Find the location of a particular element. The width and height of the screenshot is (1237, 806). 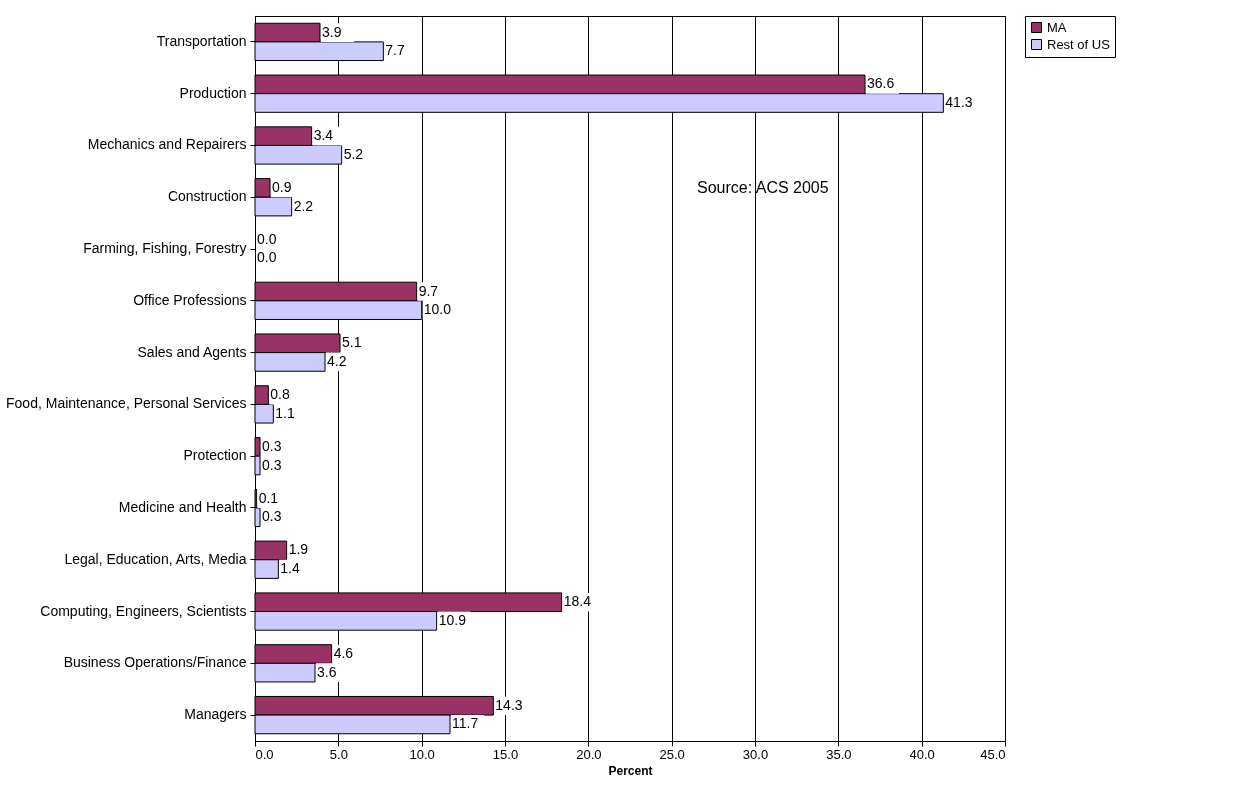

x-tick-label: 35.0 is located at coordinates (839, 754).